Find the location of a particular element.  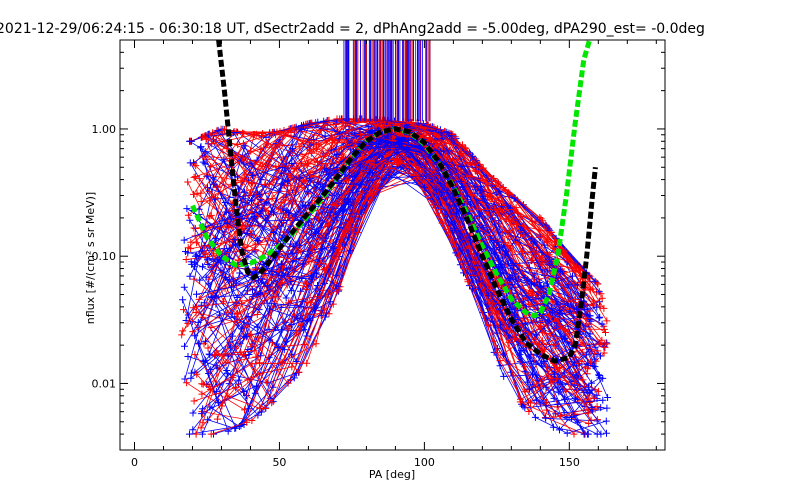

y-axis-label: nflux [#/(cm² s sr MeV)] is located at coordinates (90, 258).